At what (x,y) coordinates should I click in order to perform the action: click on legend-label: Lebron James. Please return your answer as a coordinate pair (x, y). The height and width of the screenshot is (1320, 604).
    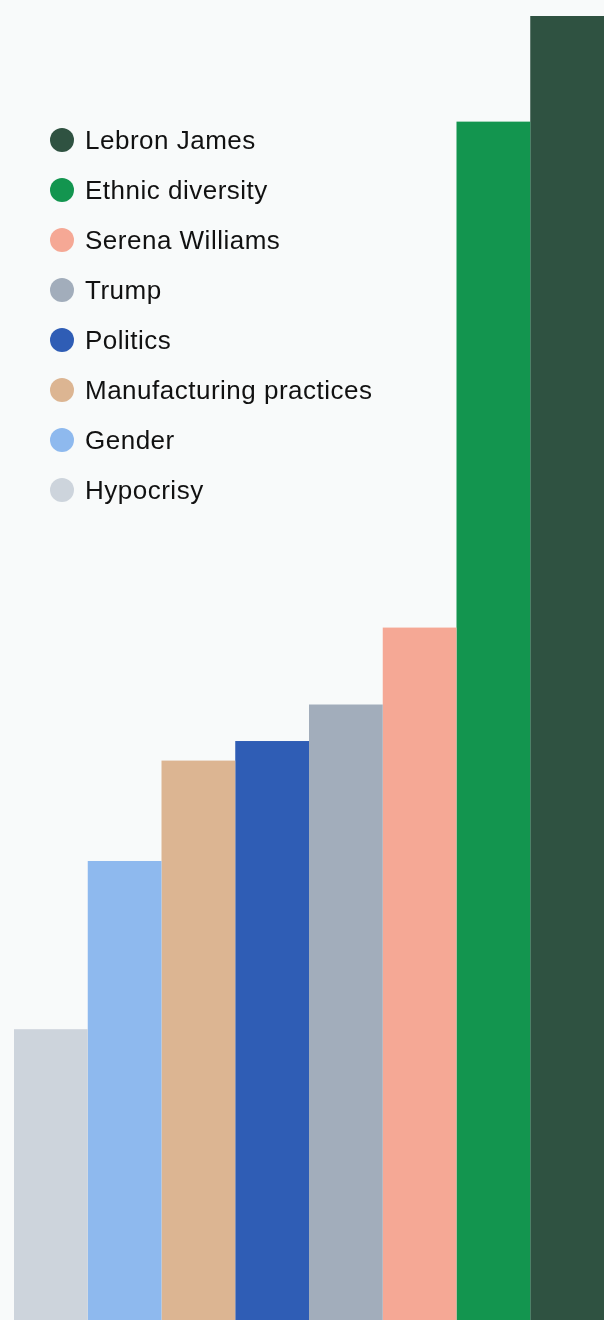
    Looking at the image, I should click on (170, 140).